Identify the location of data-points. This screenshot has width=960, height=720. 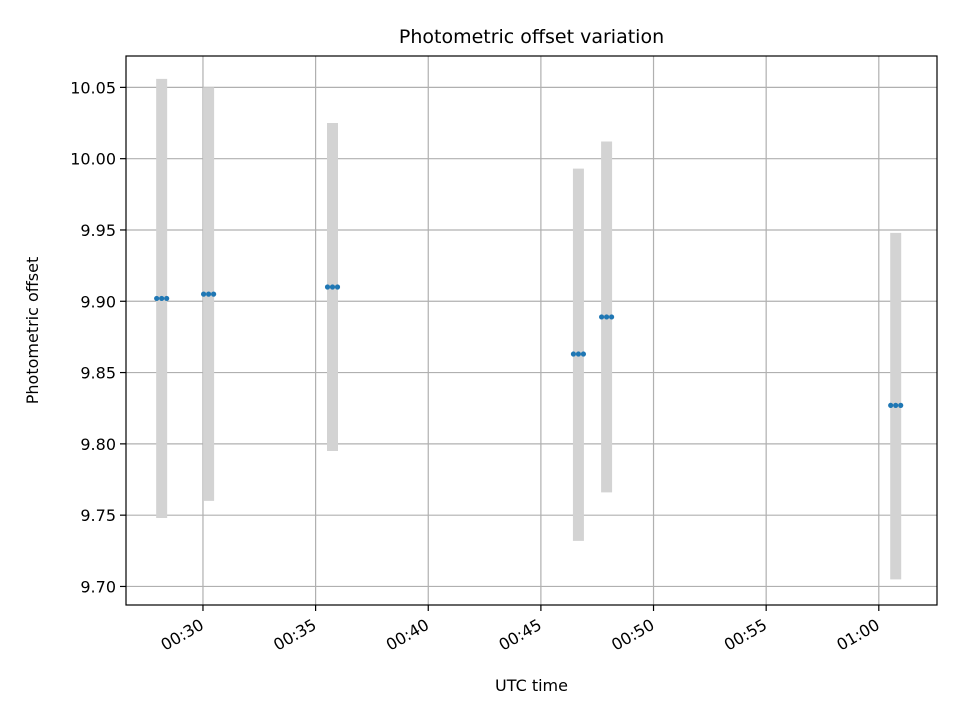
(529, 346).